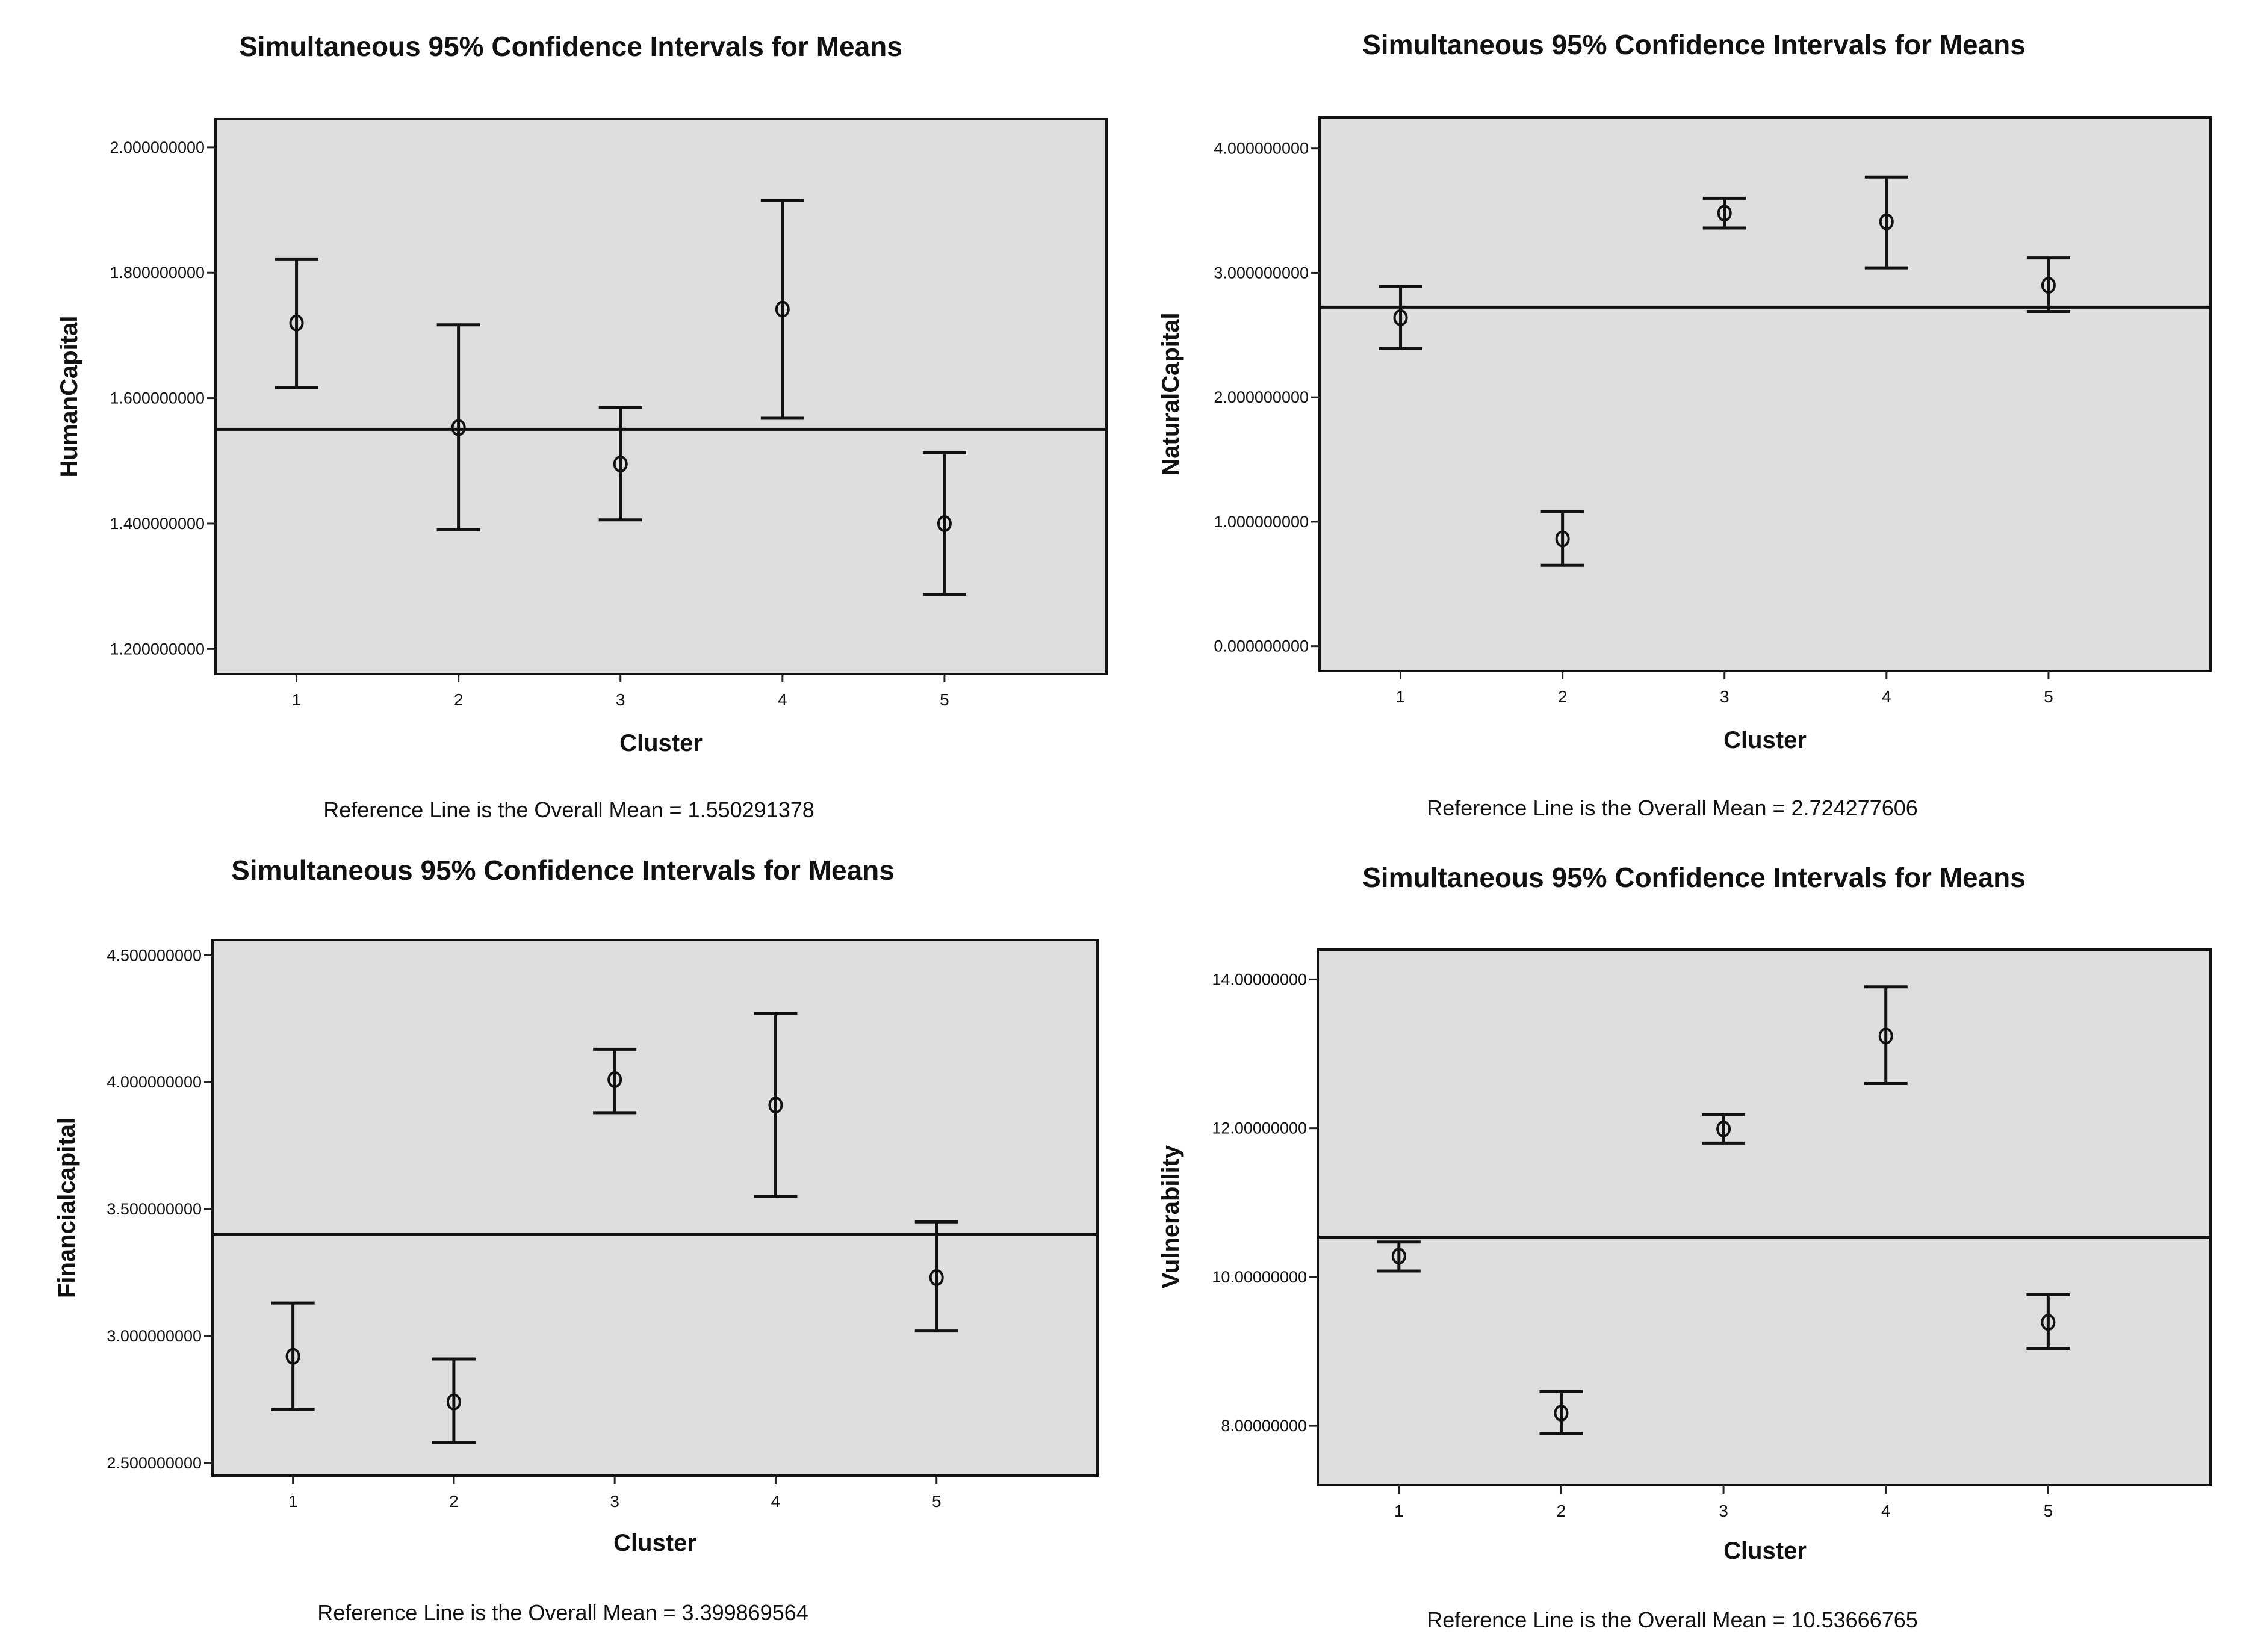 The width and height of the screenshot is (2246, 1652). I want to click on y-tick-label: 2.500000000, so click(154, 1463).